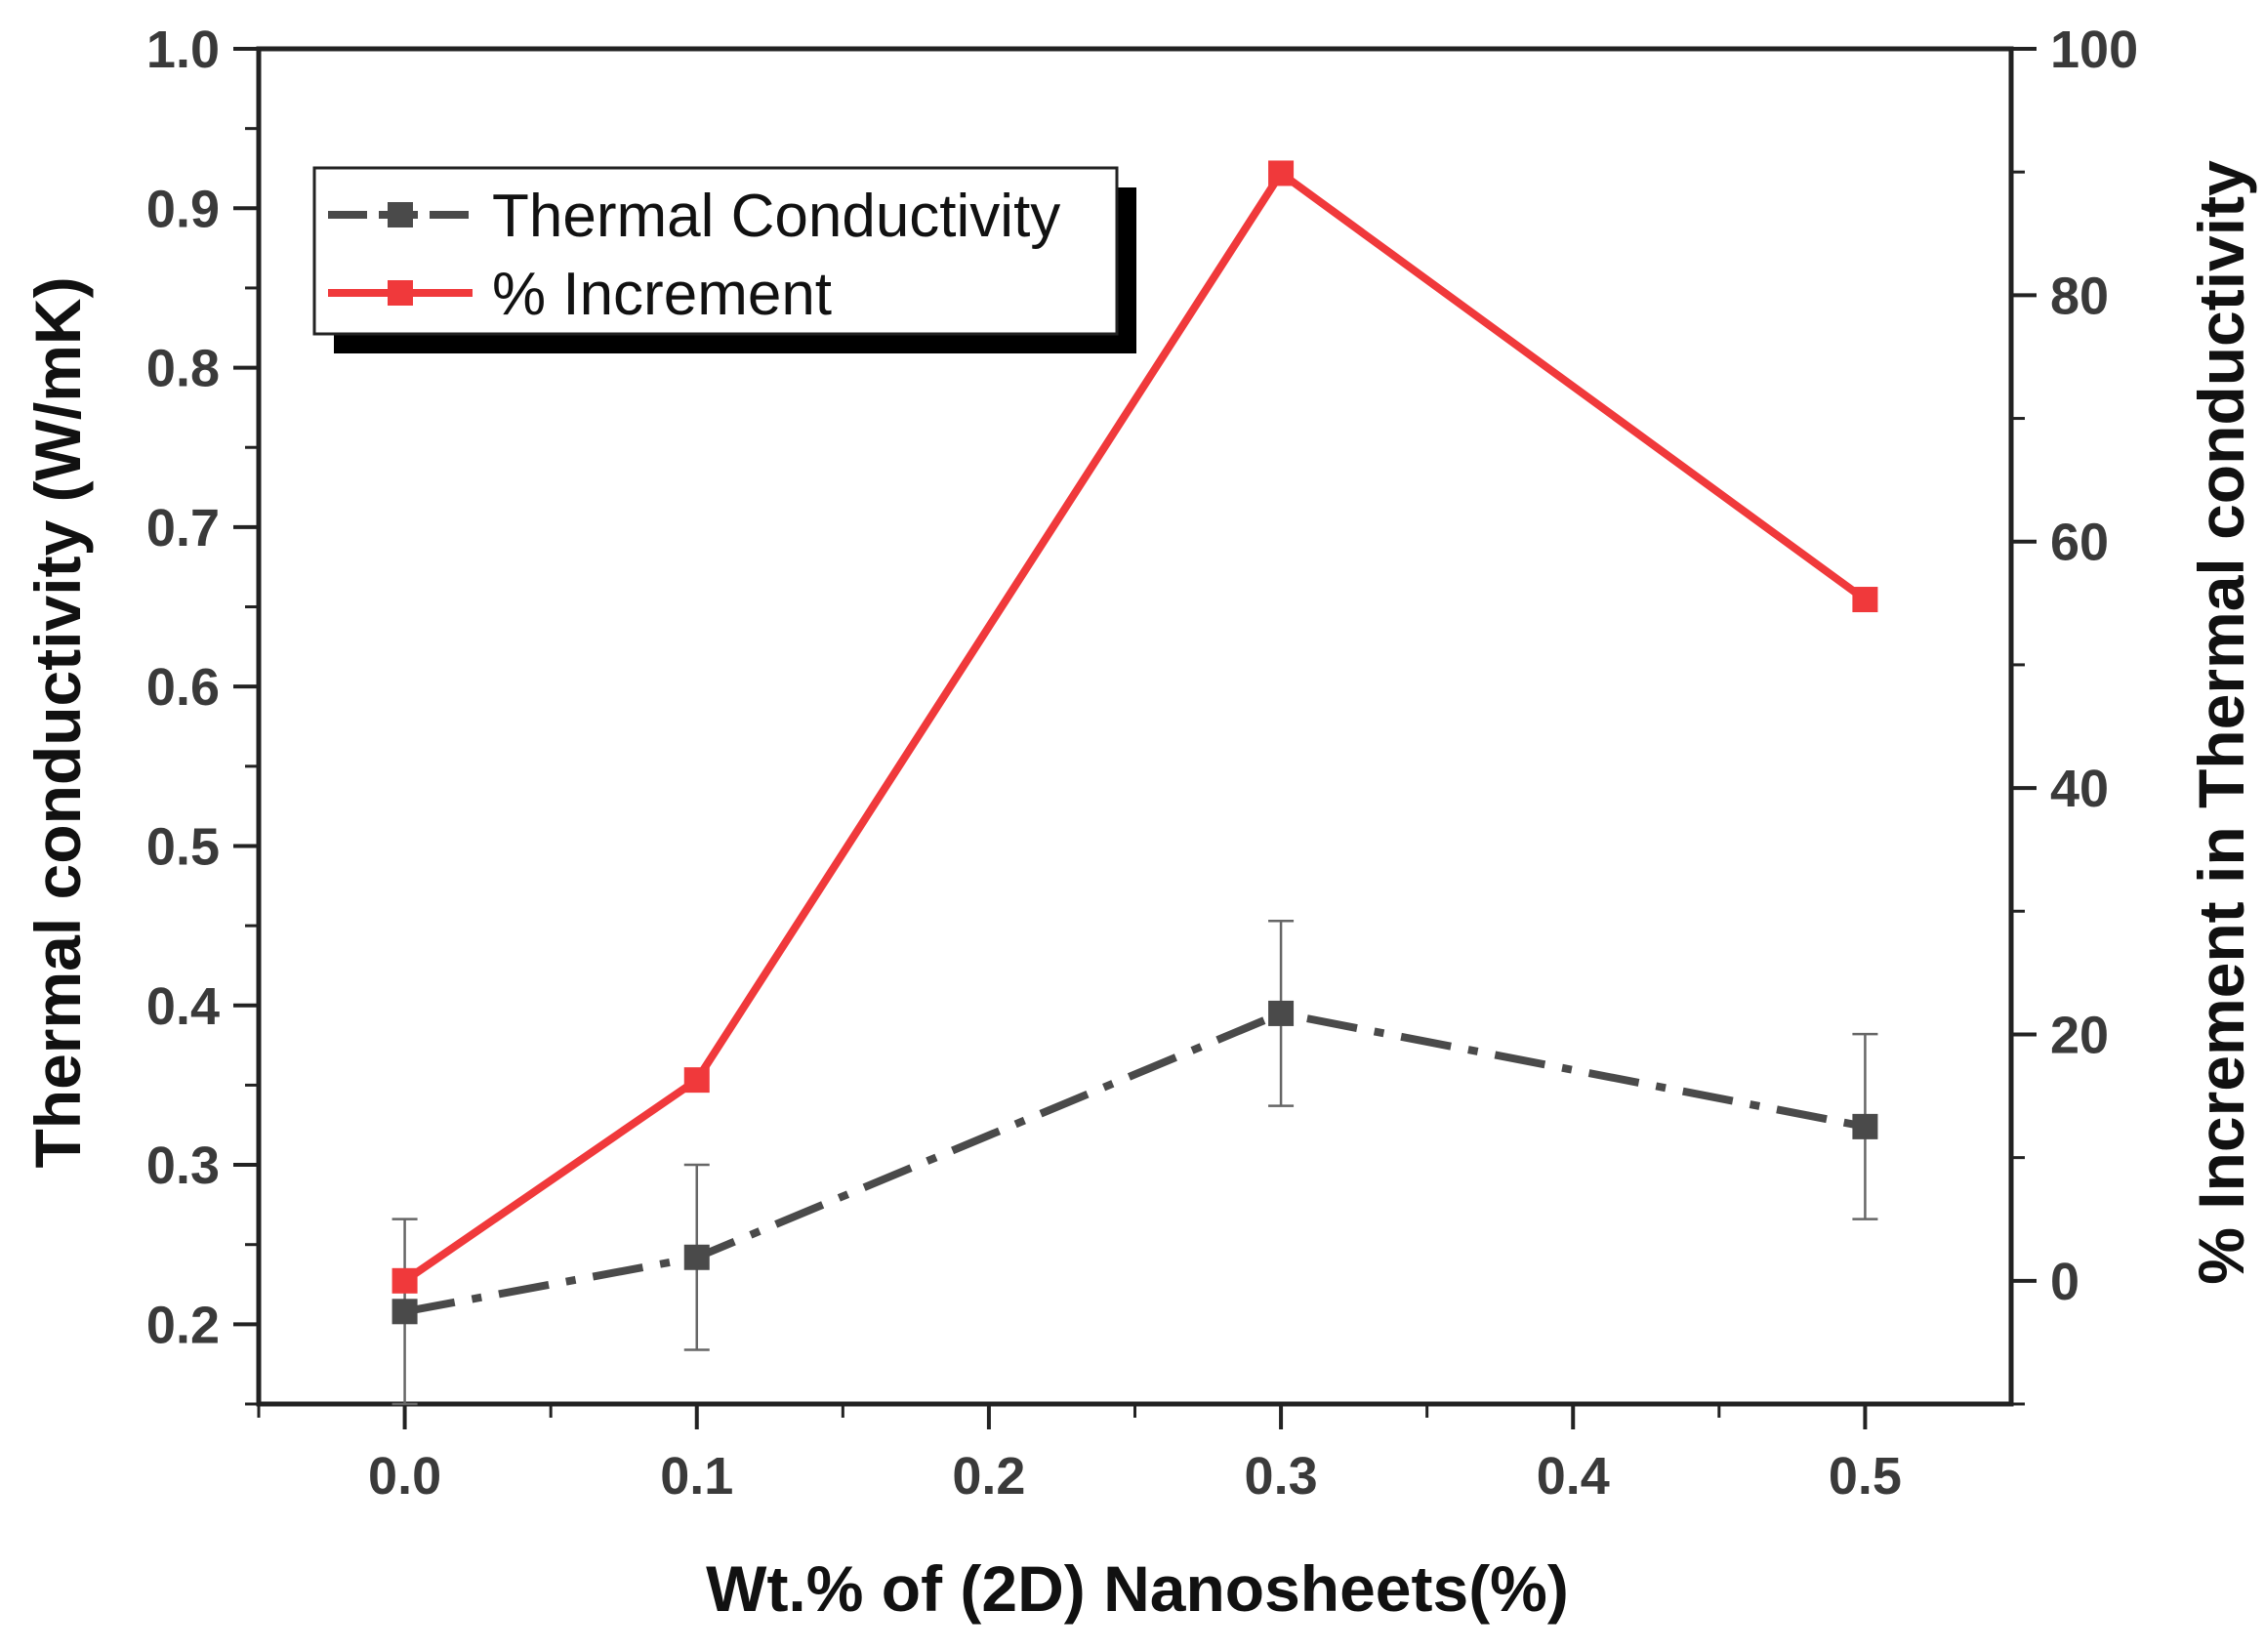 The width and height of the screenshot is (2264, 1652). Describe the element at coordinates (1865, 1476) in the screenshot. I see `x-tick-label: 0.5` at that location.